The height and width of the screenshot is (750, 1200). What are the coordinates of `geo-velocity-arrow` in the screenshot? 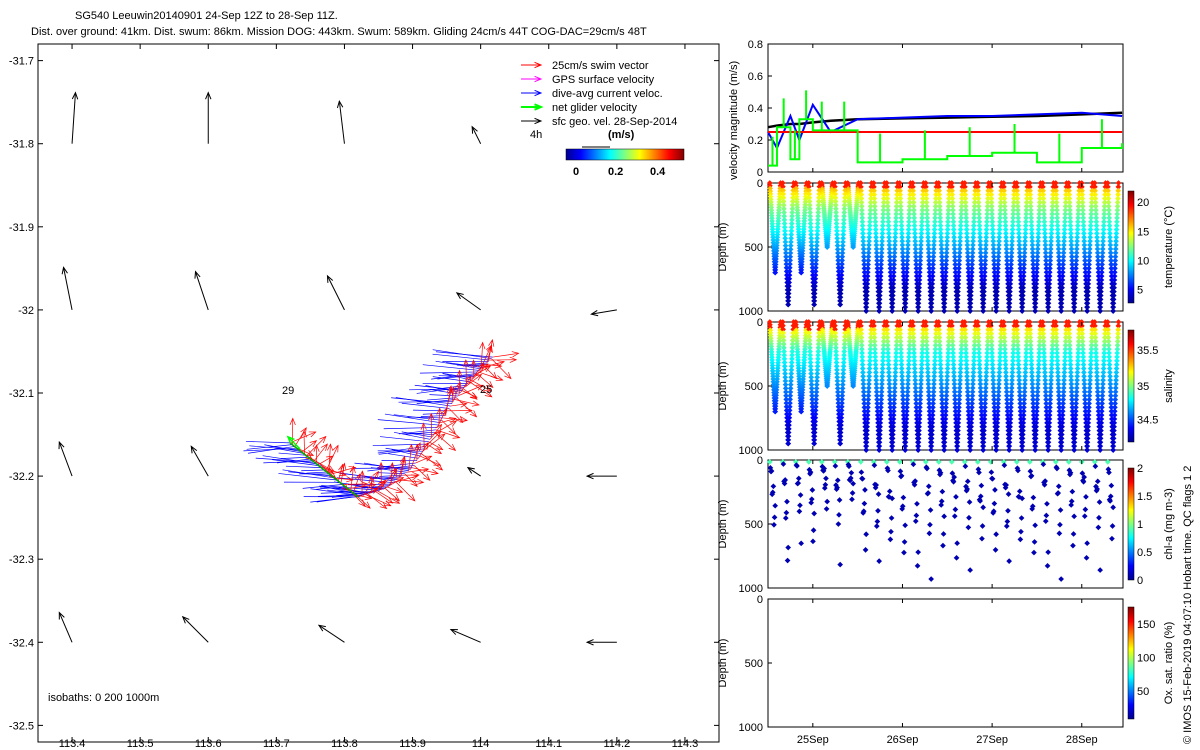 It's located at (474, 472).